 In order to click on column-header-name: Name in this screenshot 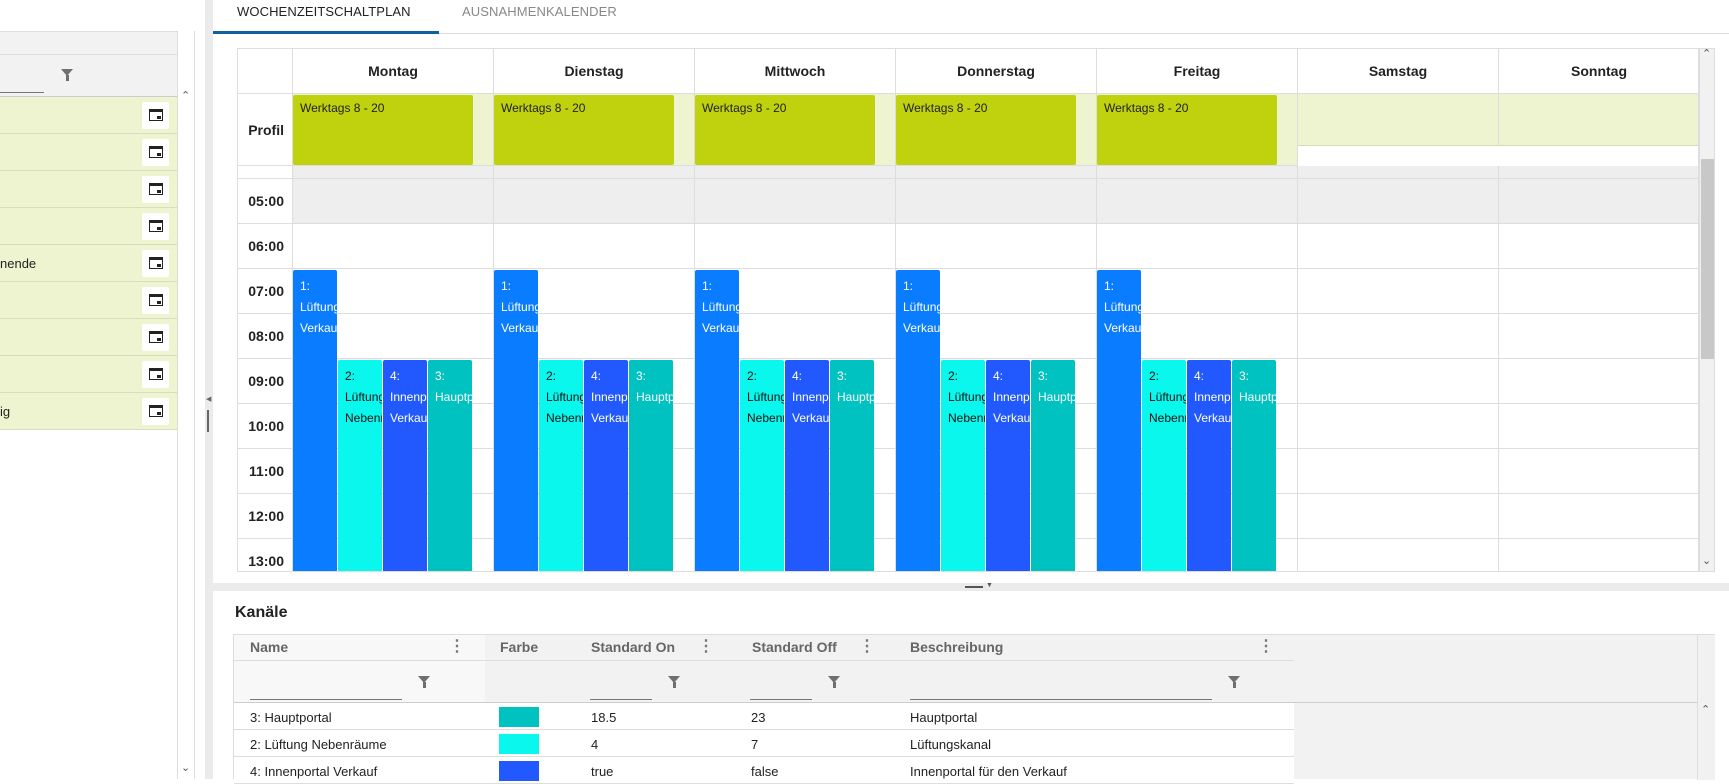, I will do `click(269, 647)`.